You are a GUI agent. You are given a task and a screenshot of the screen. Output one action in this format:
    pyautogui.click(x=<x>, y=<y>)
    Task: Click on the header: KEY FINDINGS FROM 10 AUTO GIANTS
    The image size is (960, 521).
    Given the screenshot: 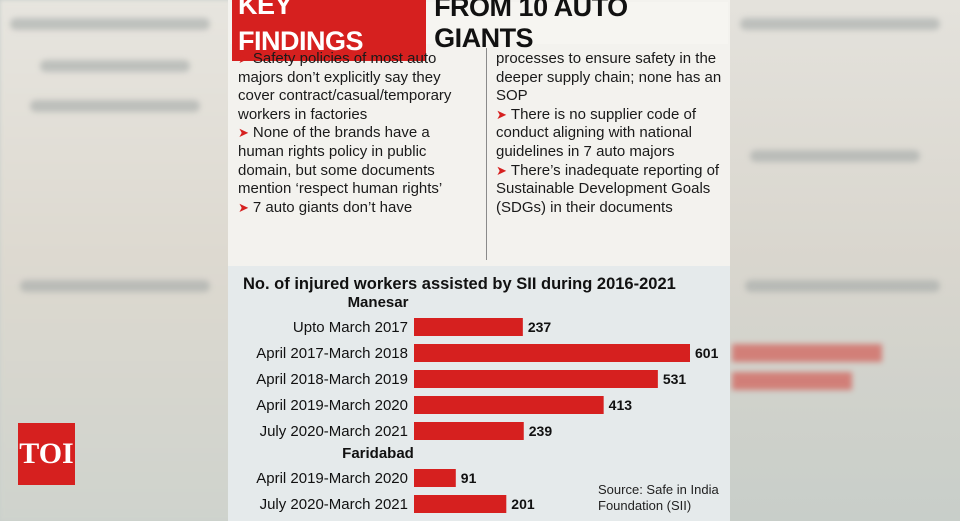 What is the action you would take?
    pyautogui.click(x=479, y=30)
    